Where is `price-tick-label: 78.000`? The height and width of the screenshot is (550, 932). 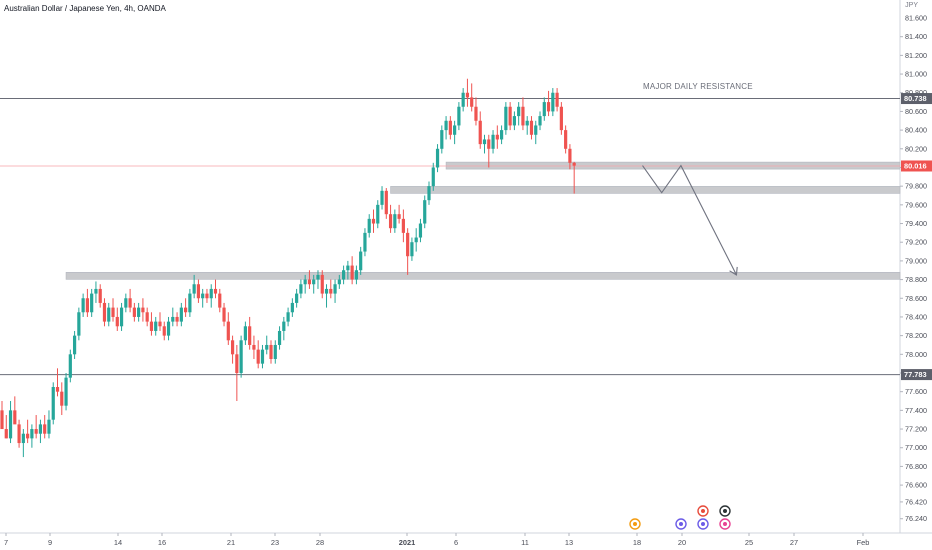 price-tick-label: 78.000 is located at coordinates (916, 354).